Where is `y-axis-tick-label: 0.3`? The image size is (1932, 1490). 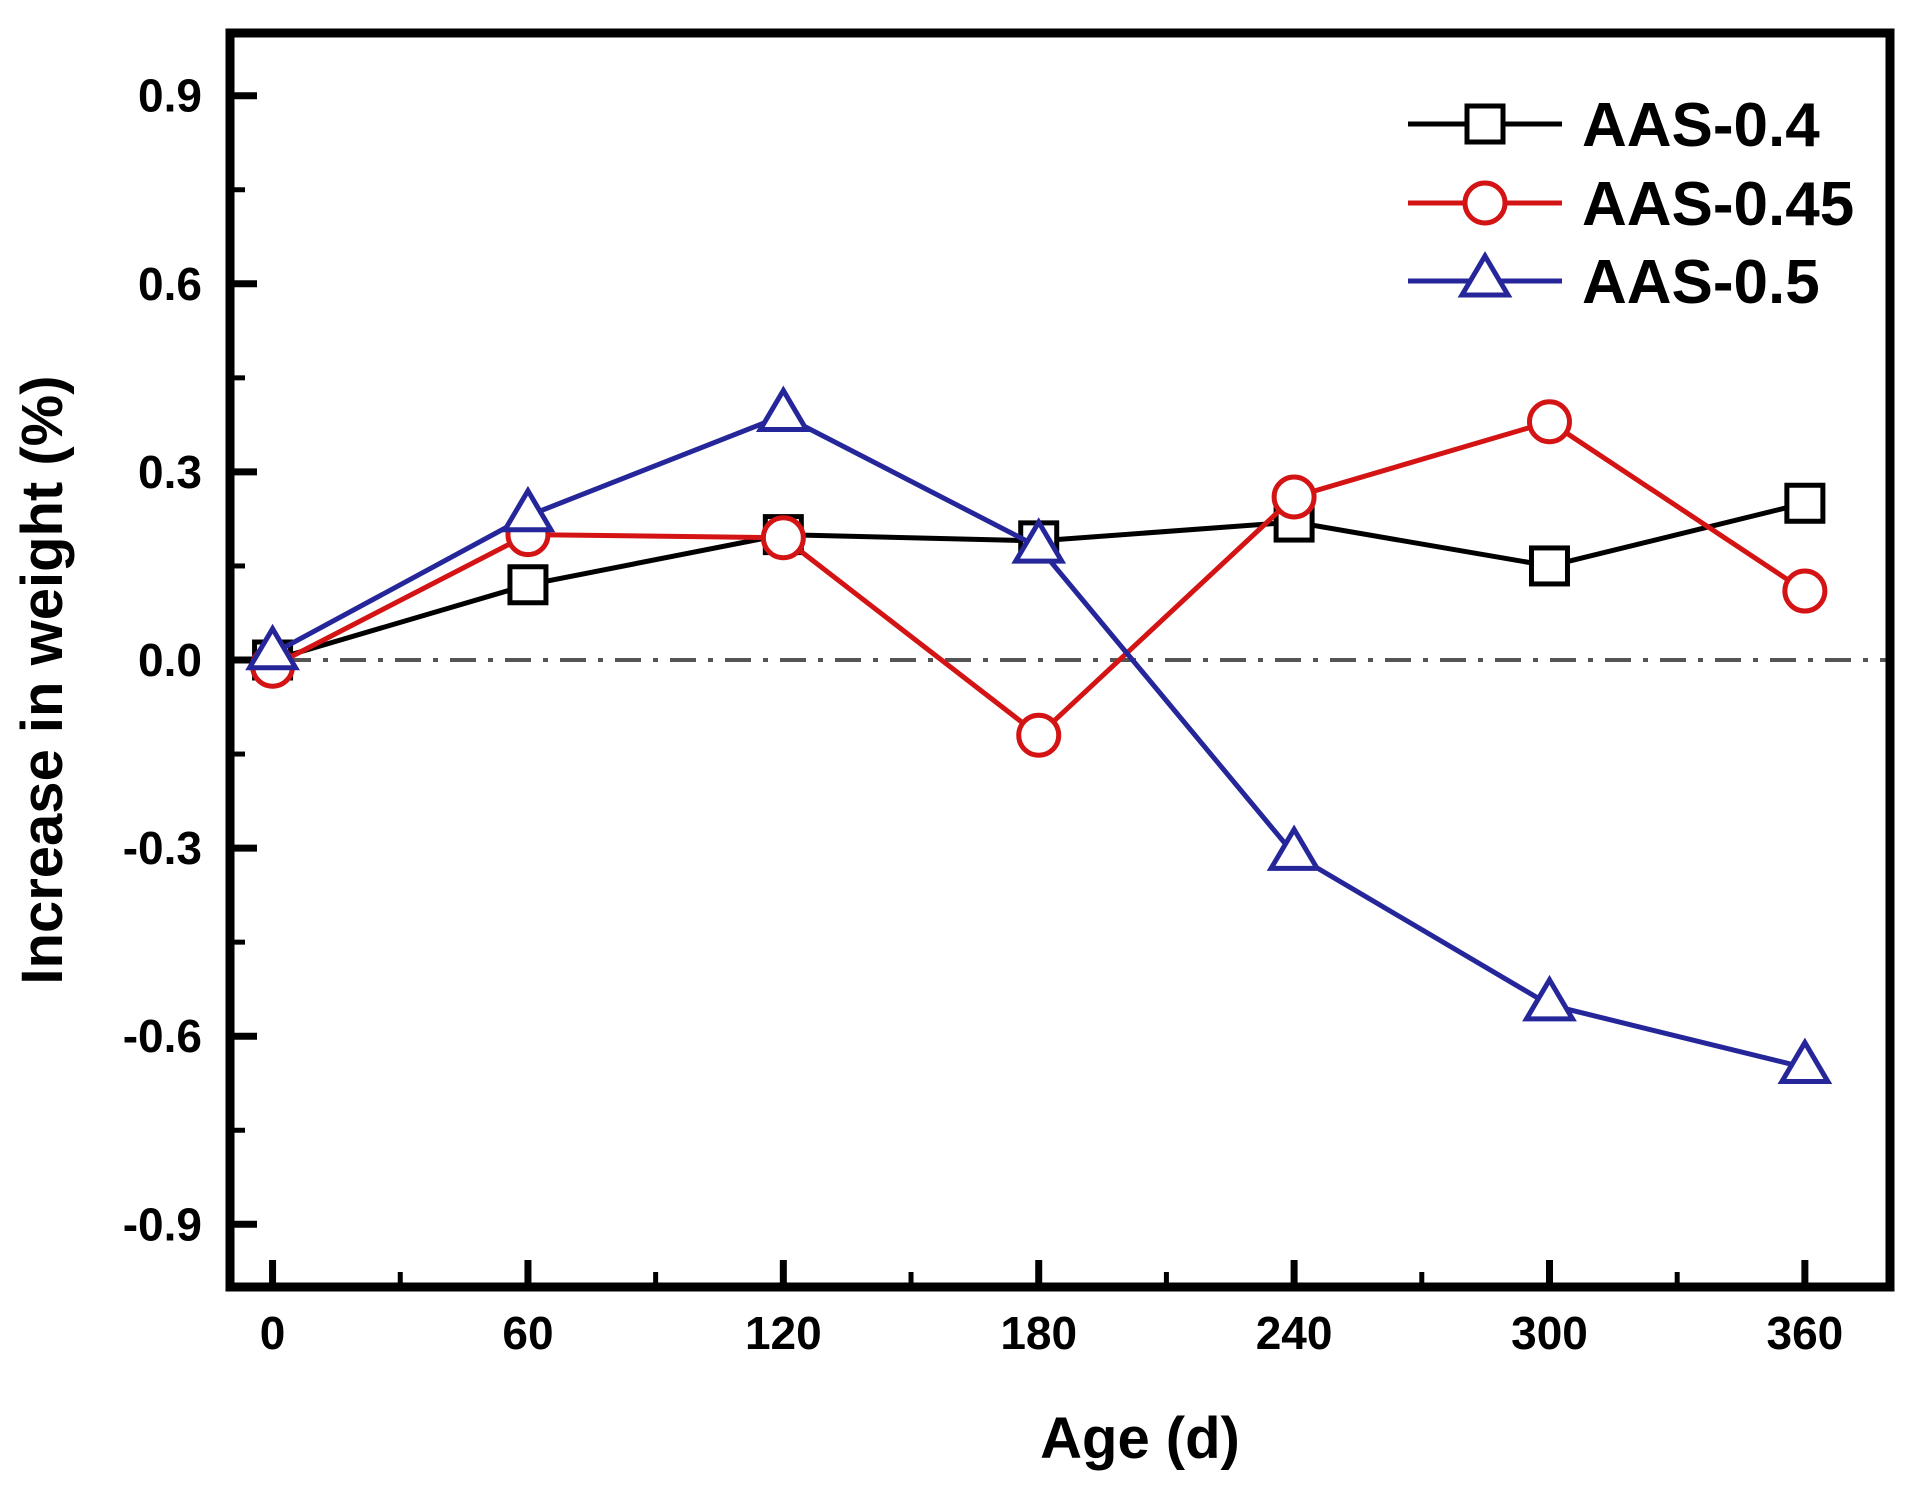
y-axis-tick-label: 0.3 is located at coordinates (170, 472).